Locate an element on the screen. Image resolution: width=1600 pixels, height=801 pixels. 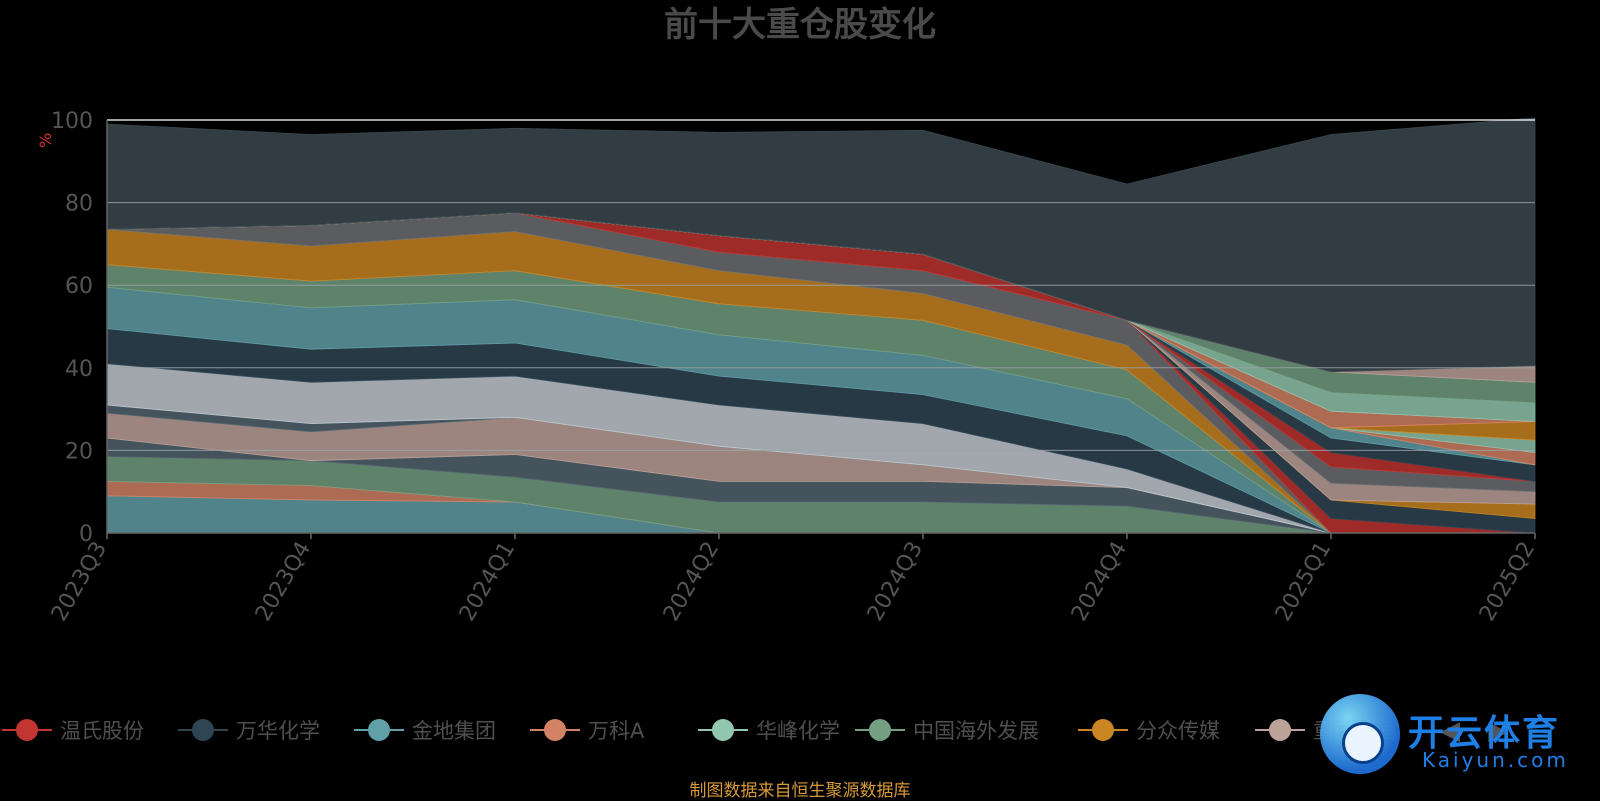
watermark-logo: 开云体育 Kaiyun.com is located at coordinates (1445, 736).